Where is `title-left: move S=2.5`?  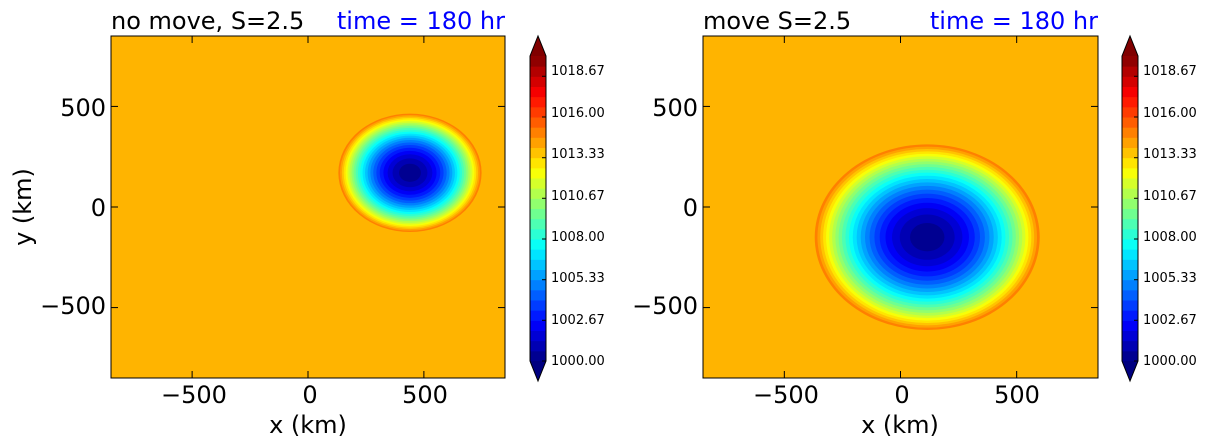
title-left: move S=2.5 is located at coordinates (777, 21).